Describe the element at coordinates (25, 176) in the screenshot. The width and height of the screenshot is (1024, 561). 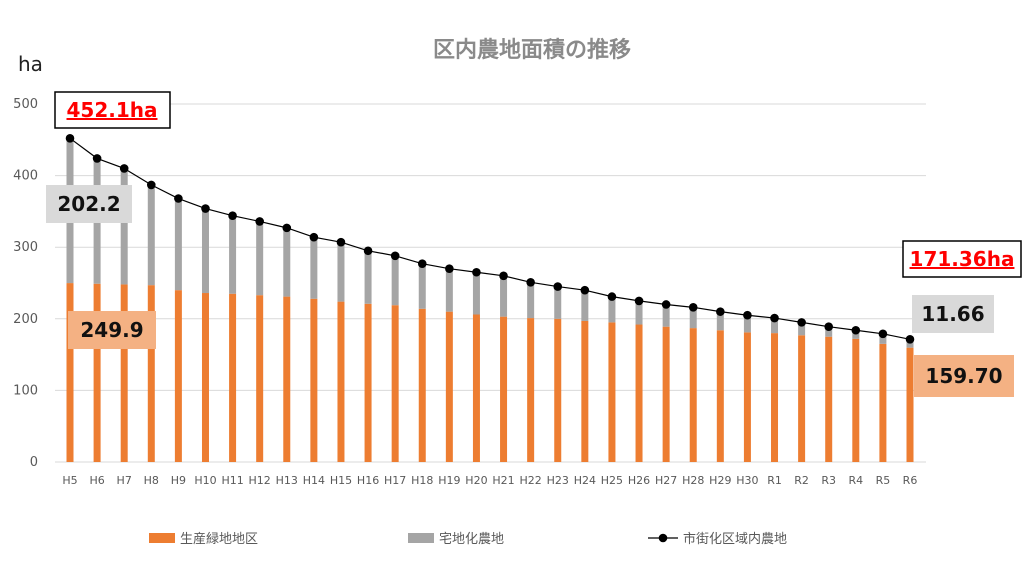
I see `y-tick-label: 400` at that location.